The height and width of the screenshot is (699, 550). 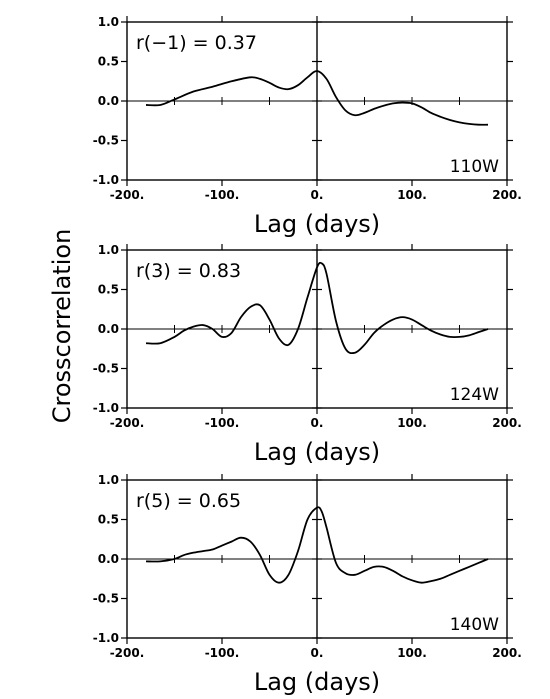 I want to click on correlation-annotation: r(5) = 0.65, so click(x=188, y=501).